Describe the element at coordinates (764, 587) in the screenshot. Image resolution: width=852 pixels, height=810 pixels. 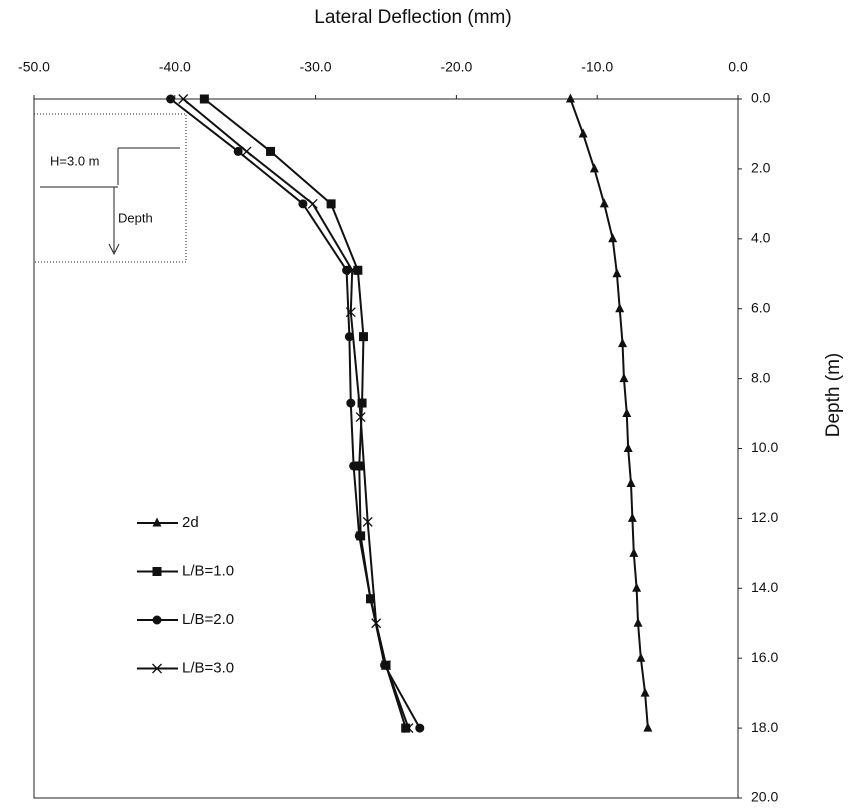
I see `y-tick-label: 14.0` at that location.